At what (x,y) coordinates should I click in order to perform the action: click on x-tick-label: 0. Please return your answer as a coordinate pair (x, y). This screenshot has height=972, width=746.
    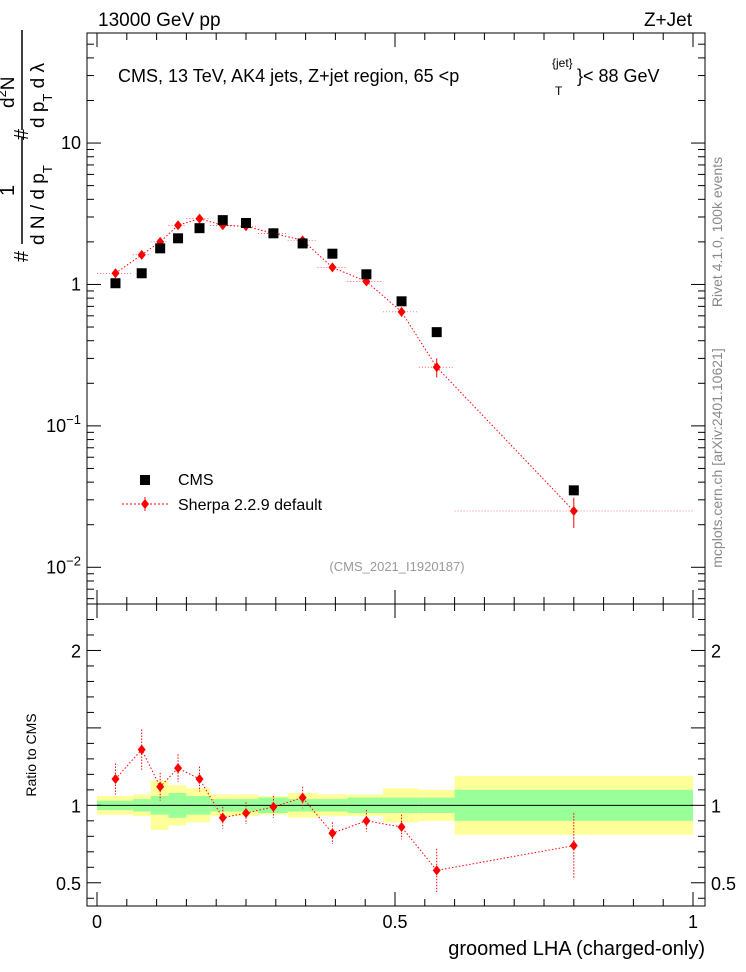
    Looking at the image, I should click on (97, 922).